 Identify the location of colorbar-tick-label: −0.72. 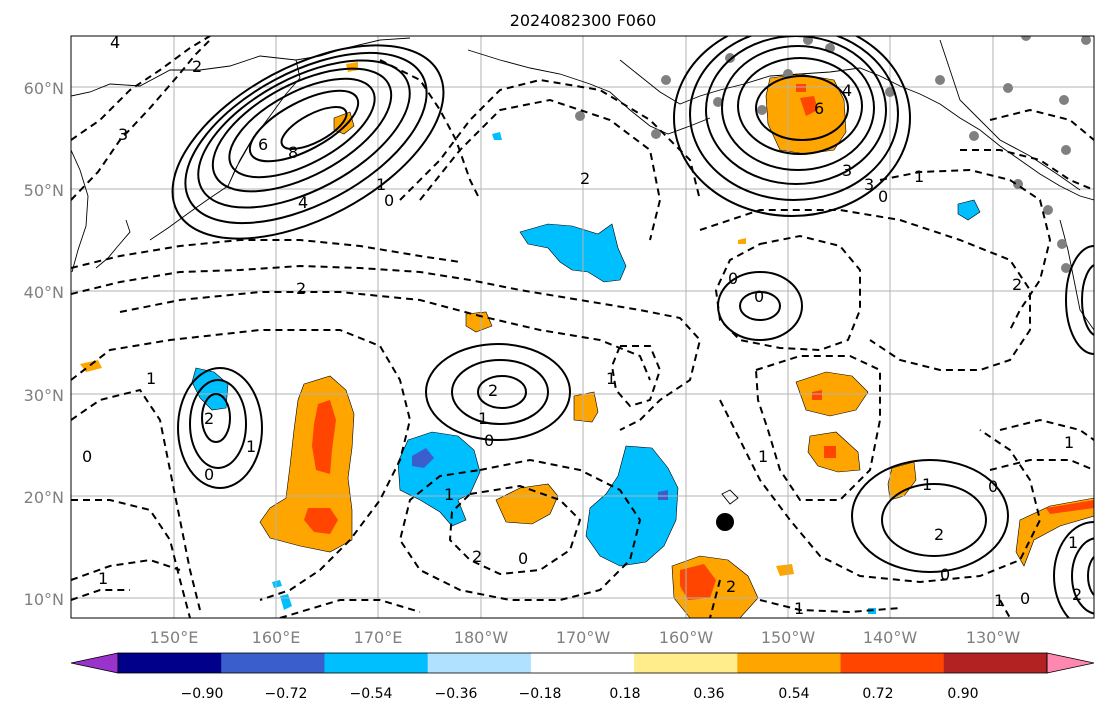
(286, 694).